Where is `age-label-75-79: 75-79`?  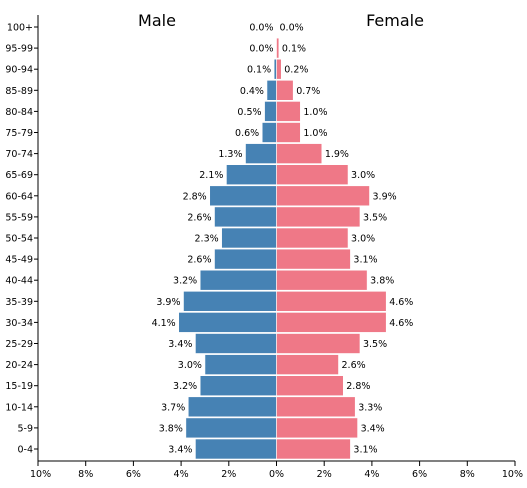
age-label-75-79: 75-79 is located at coordinates (19, 133).